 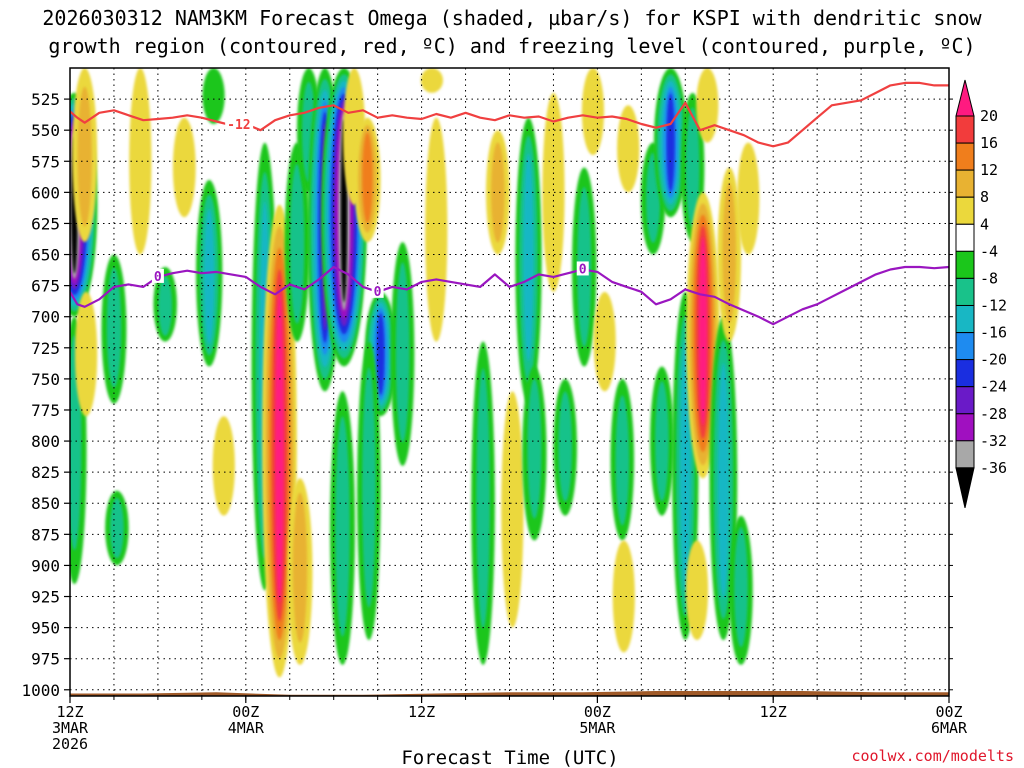 I want to click on colorbar-top-arrow, so click(x=965, y=98).